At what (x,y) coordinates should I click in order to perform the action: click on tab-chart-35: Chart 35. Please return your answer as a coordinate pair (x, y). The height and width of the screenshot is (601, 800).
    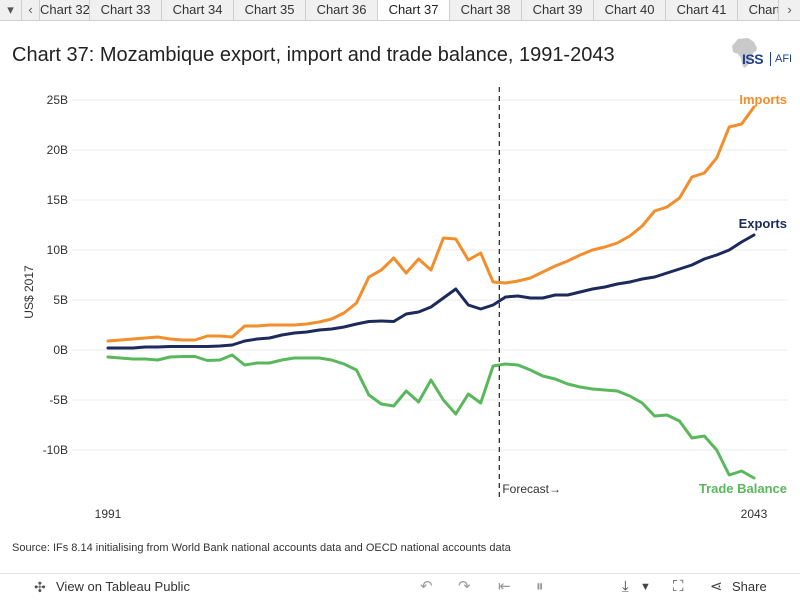
    Looking at the image, I should click on (270, 10).